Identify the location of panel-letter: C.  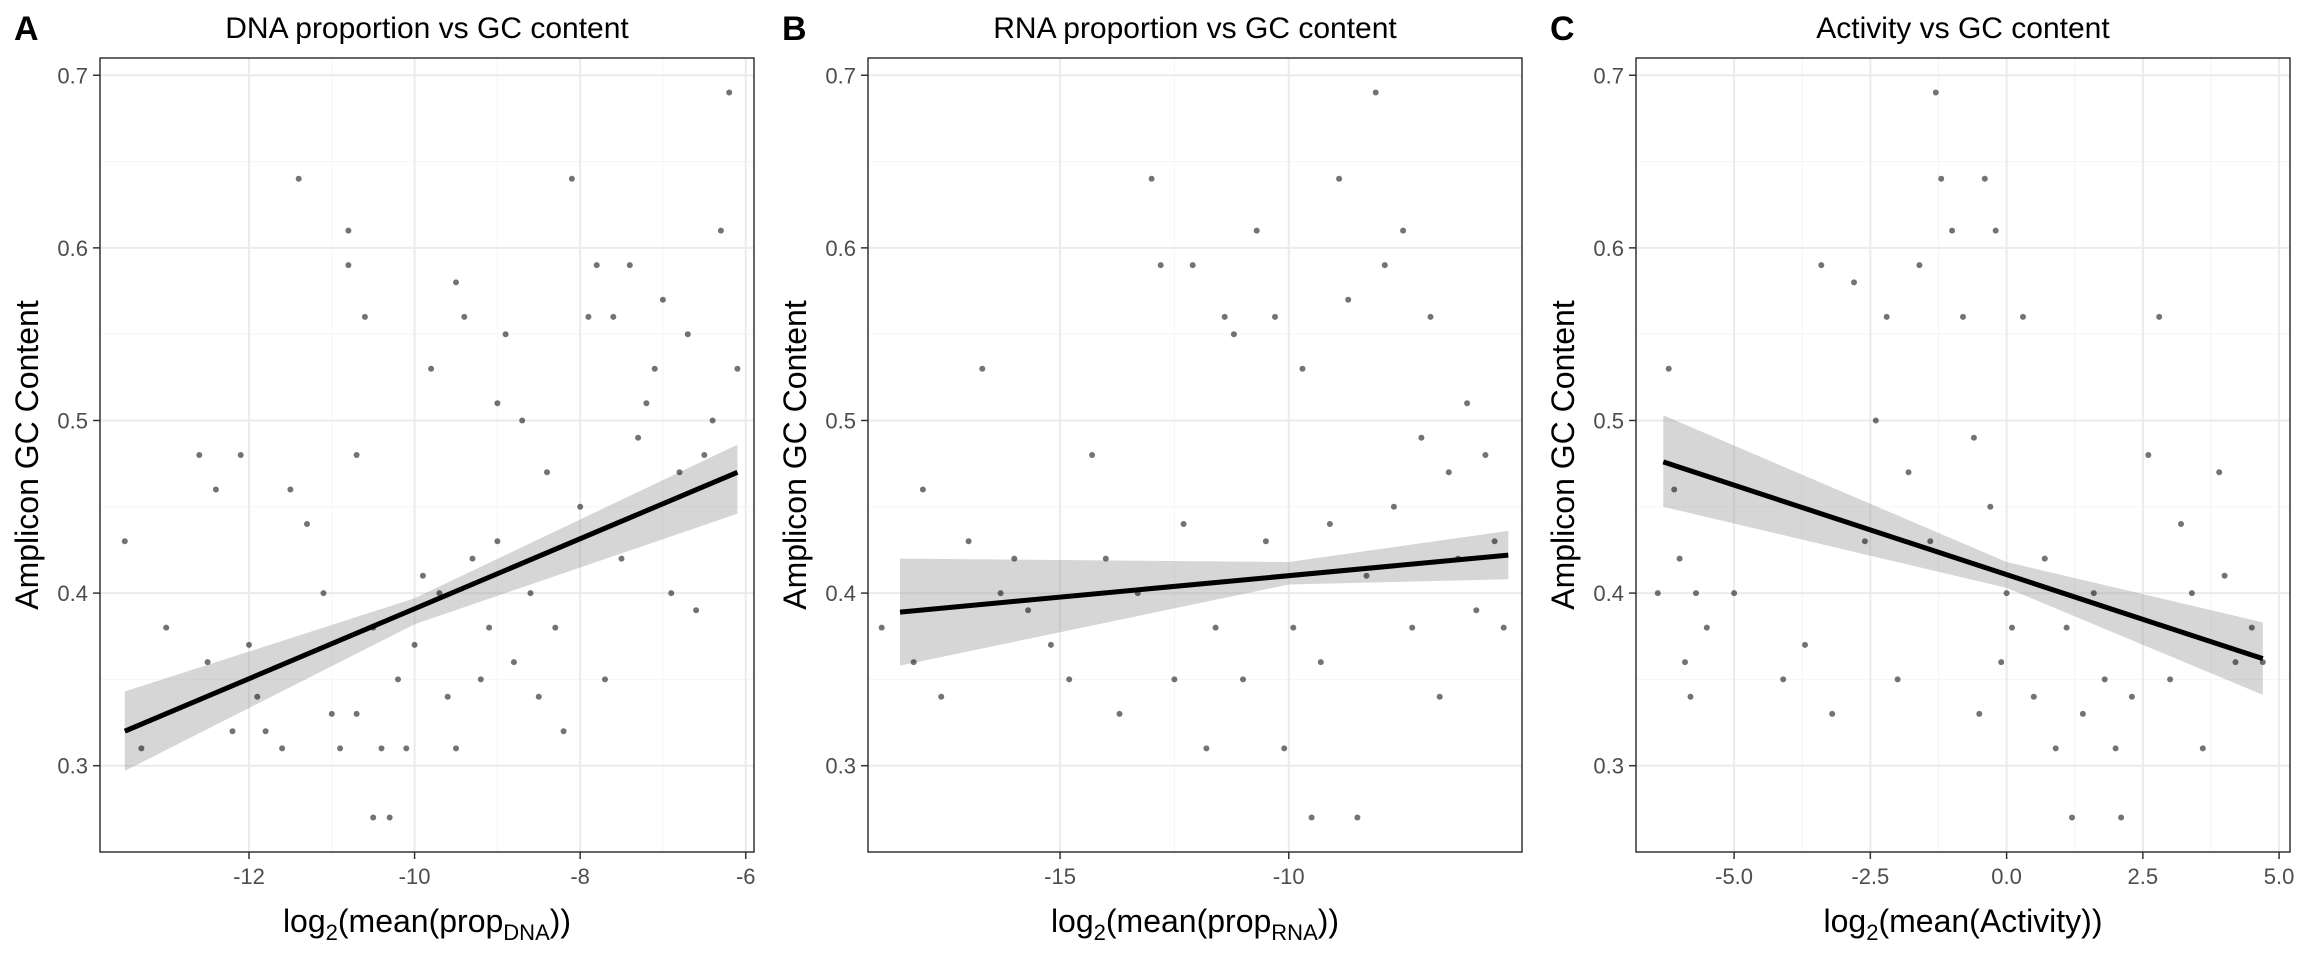
(1562, 29).